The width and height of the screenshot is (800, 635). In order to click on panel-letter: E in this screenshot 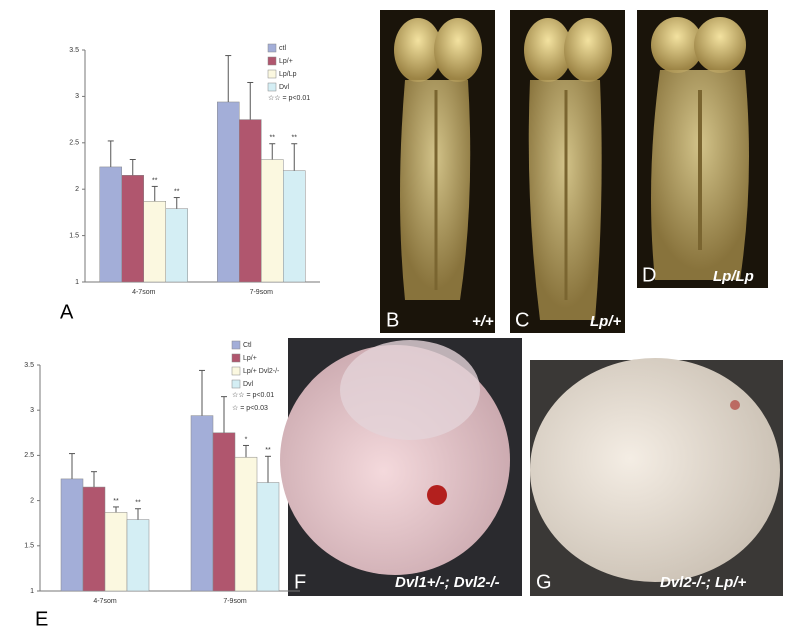, I will do `click(41, 619)`.